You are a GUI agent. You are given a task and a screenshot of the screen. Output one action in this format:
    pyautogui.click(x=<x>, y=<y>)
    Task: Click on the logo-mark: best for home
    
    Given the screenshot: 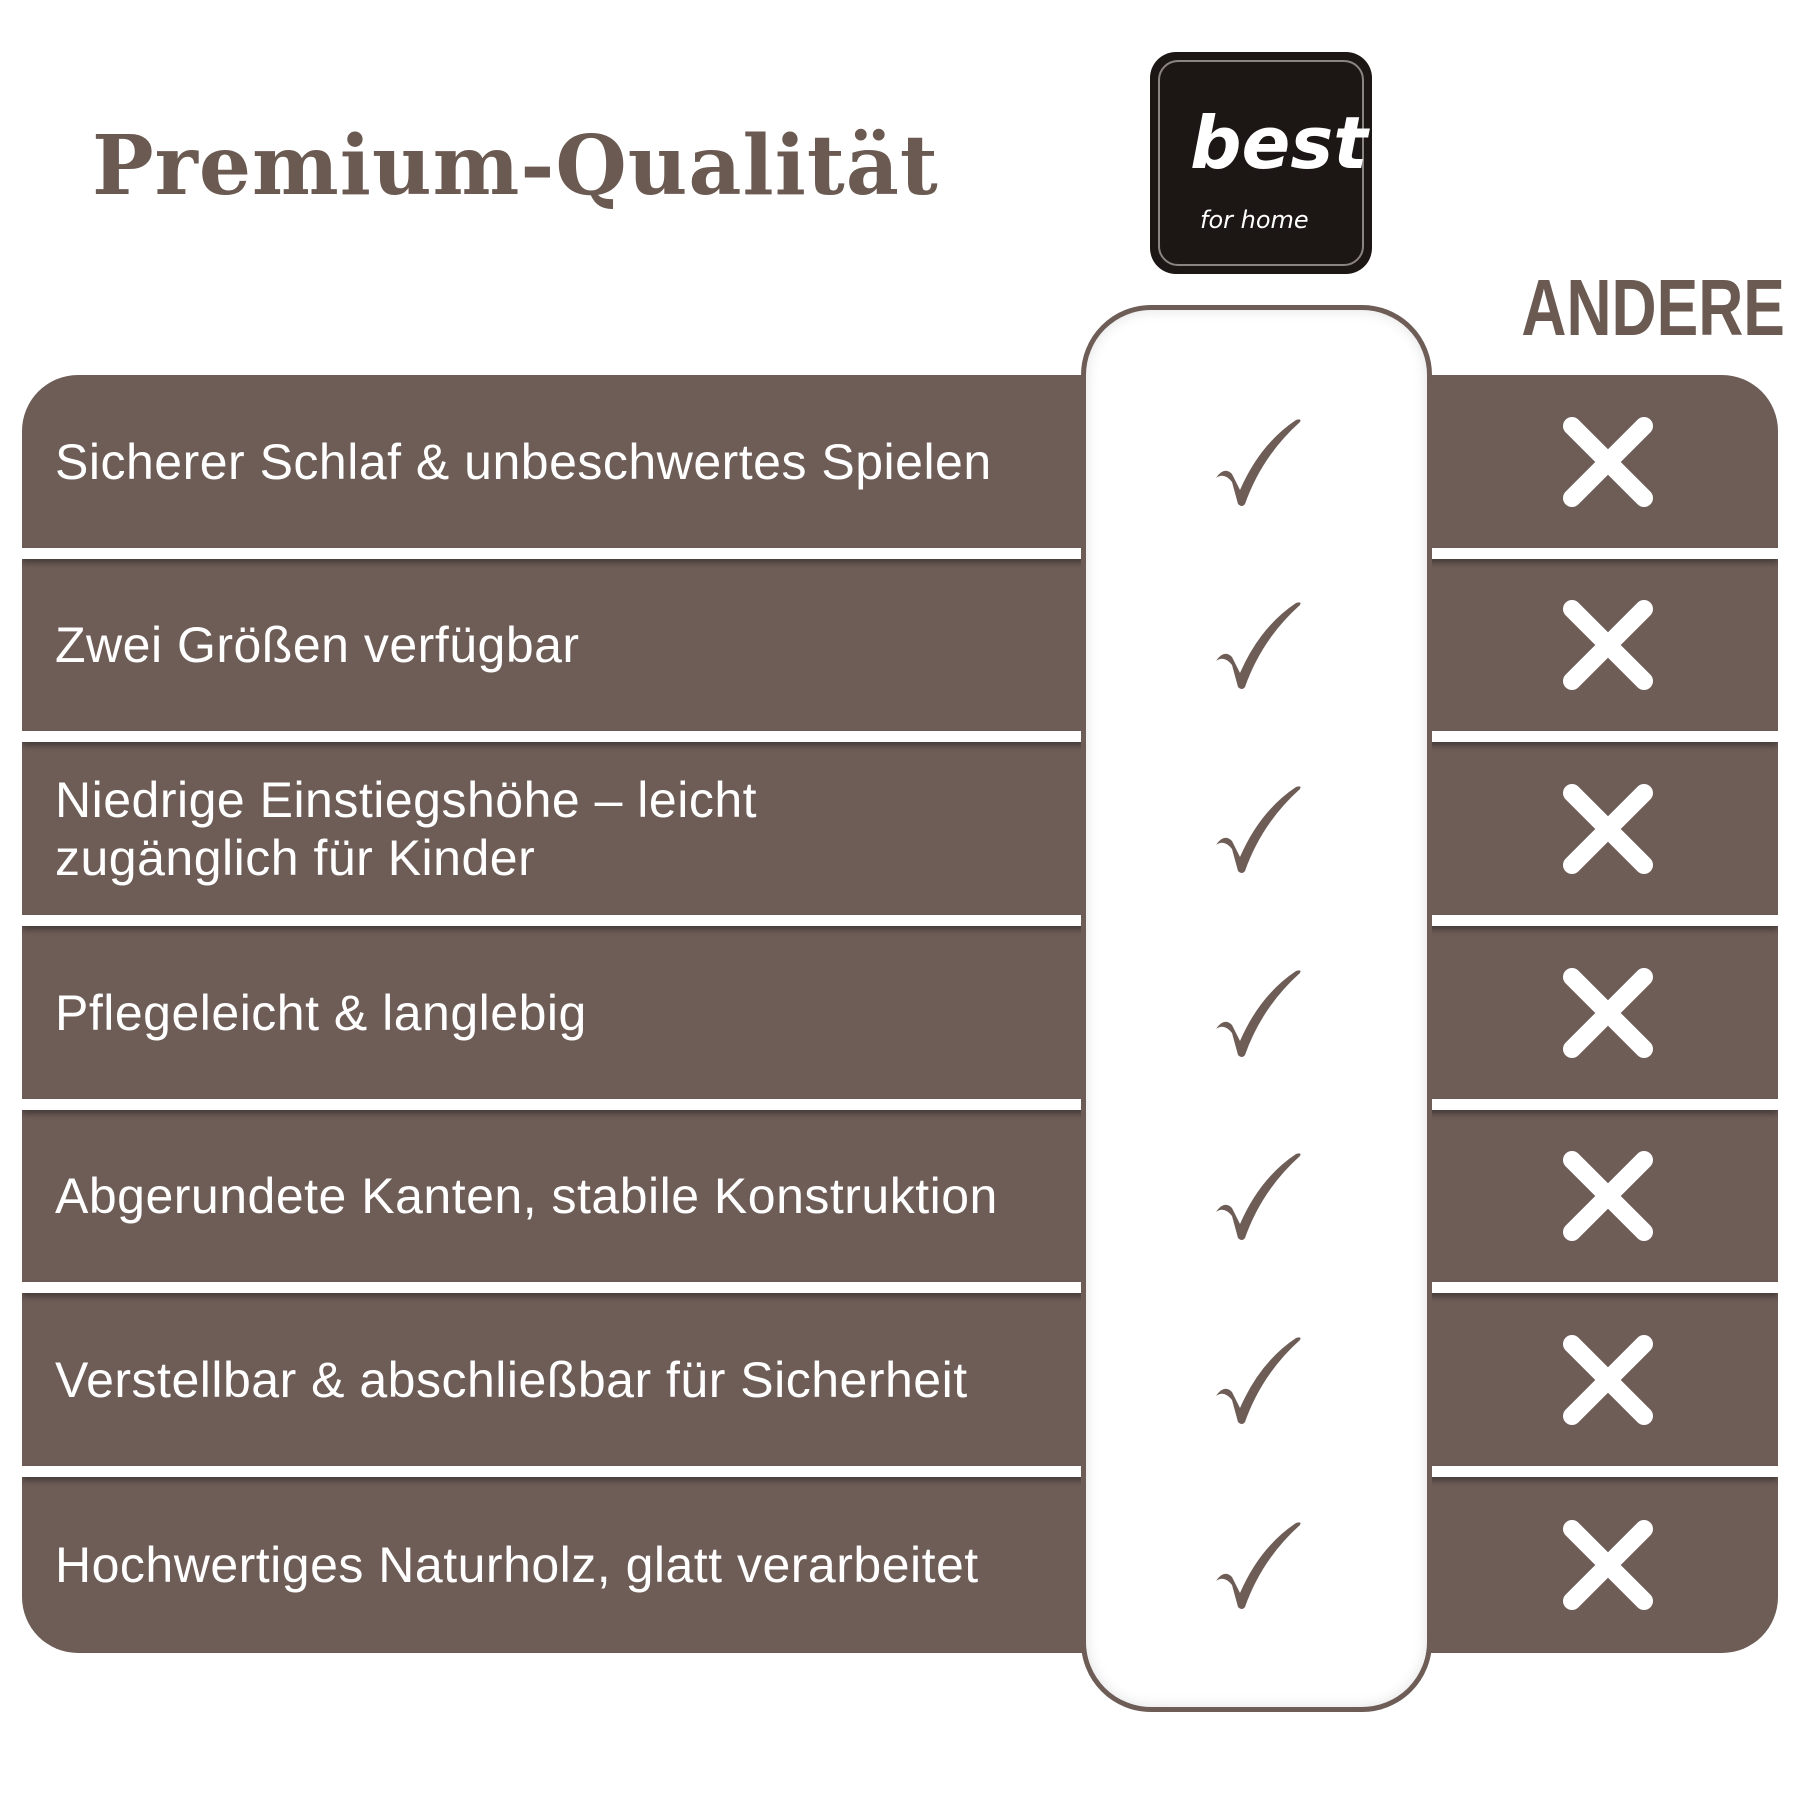 What is the action you would take?
    pyautogui.click(x=1280, y=167)
    